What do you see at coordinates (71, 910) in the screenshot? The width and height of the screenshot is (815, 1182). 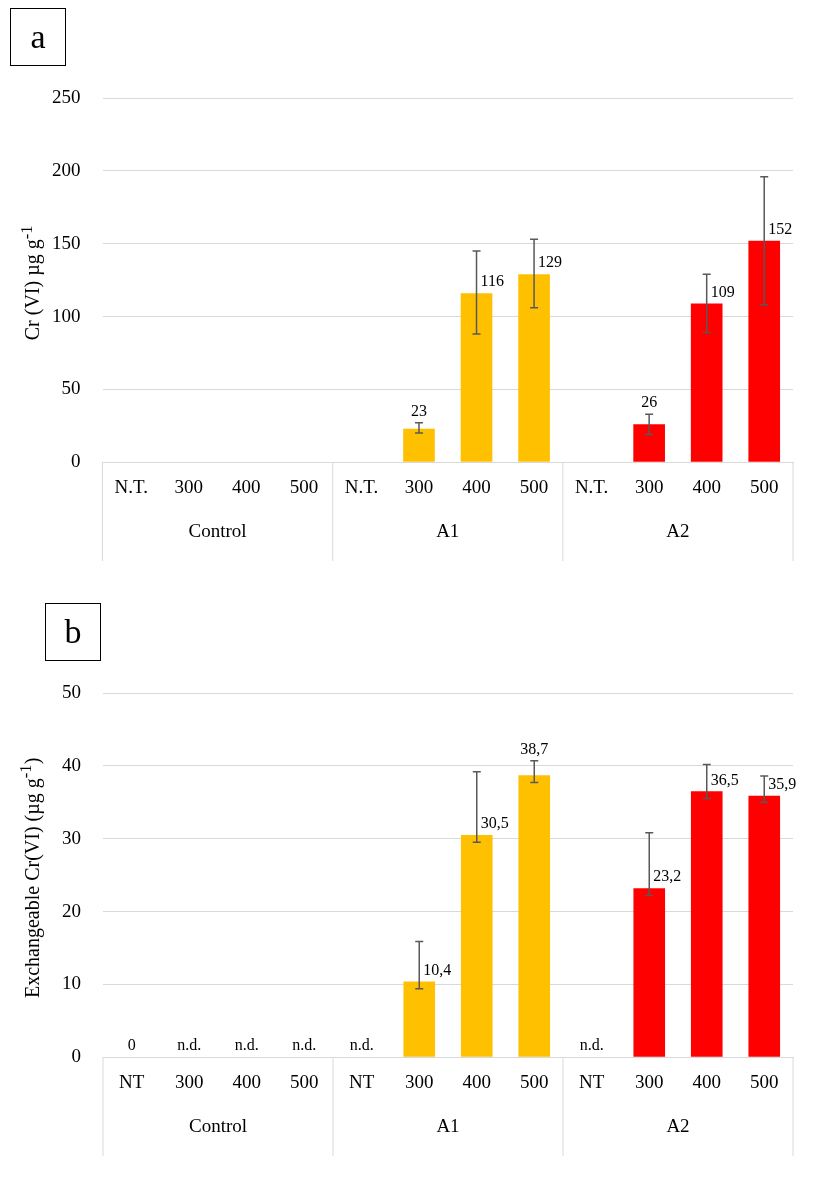 I see `y-tick-label: 20` at bounding box center [71, 910].